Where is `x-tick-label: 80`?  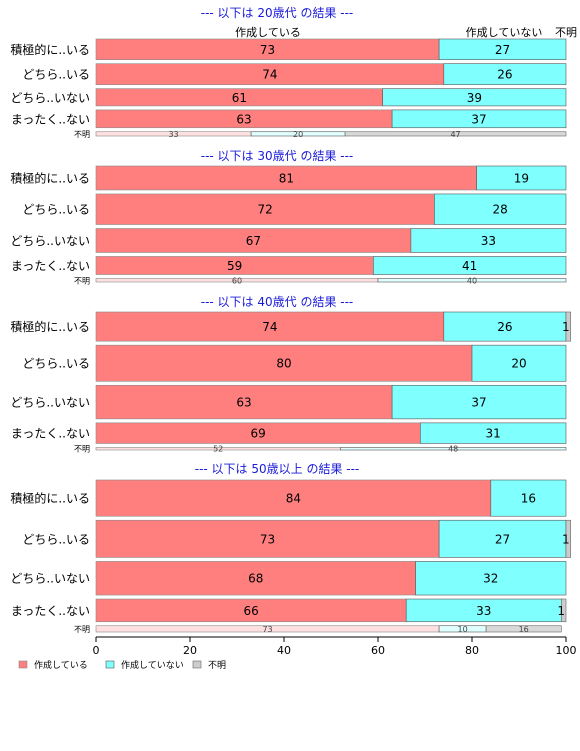 x-tick-label: 80 is located at coordinates (472, 650).